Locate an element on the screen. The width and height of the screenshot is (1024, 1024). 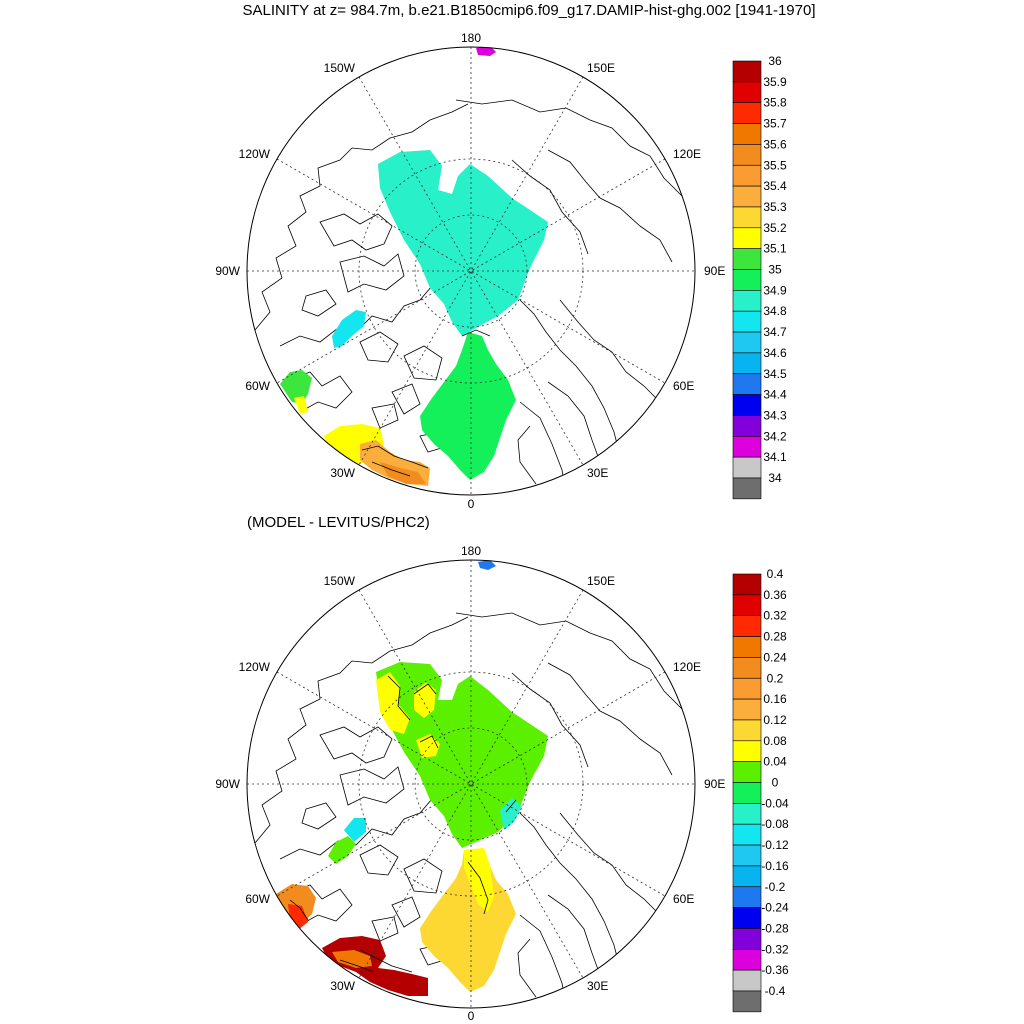
top-colorbar-tick-label: 35.7 is located at coordinates (775, 124).